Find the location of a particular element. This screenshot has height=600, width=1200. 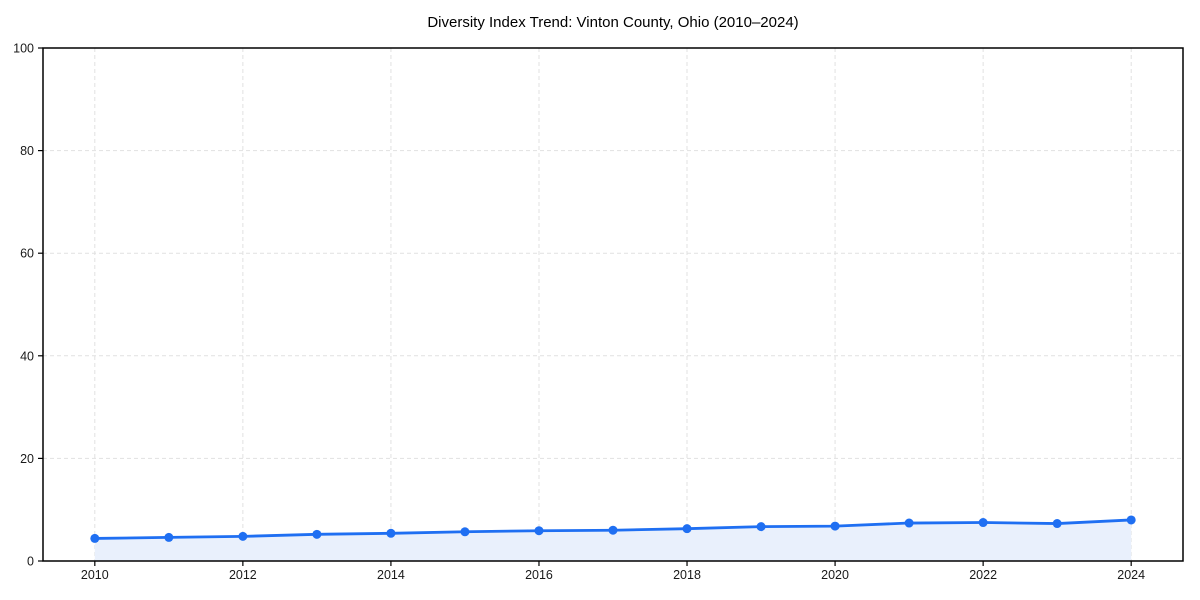

y-tick-label: 60 is located at coordinates (27, 254).